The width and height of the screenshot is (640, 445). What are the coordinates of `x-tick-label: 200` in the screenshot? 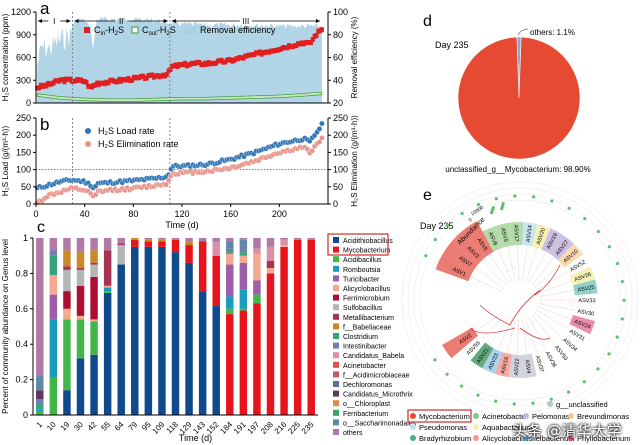 It's located at (279, 214).